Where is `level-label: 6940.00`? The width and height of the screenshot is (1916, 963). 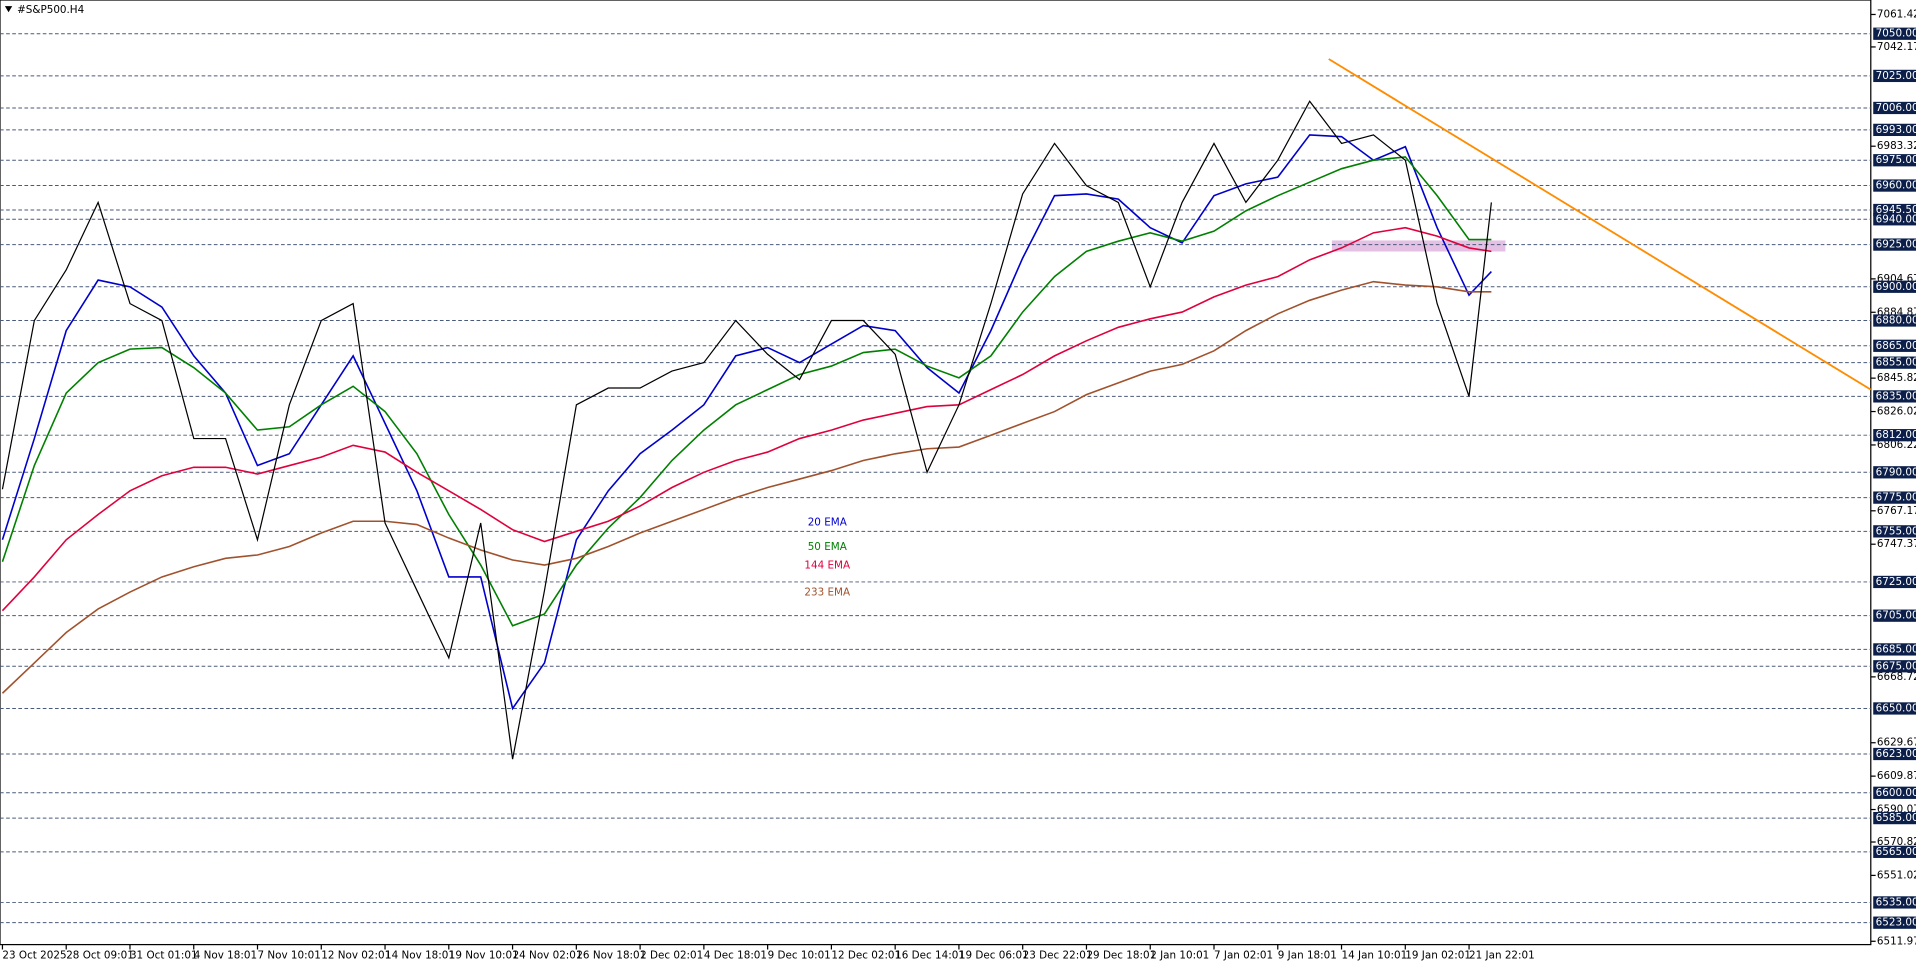 level-label: 6940.00 is located at coordinates (1896, 219).